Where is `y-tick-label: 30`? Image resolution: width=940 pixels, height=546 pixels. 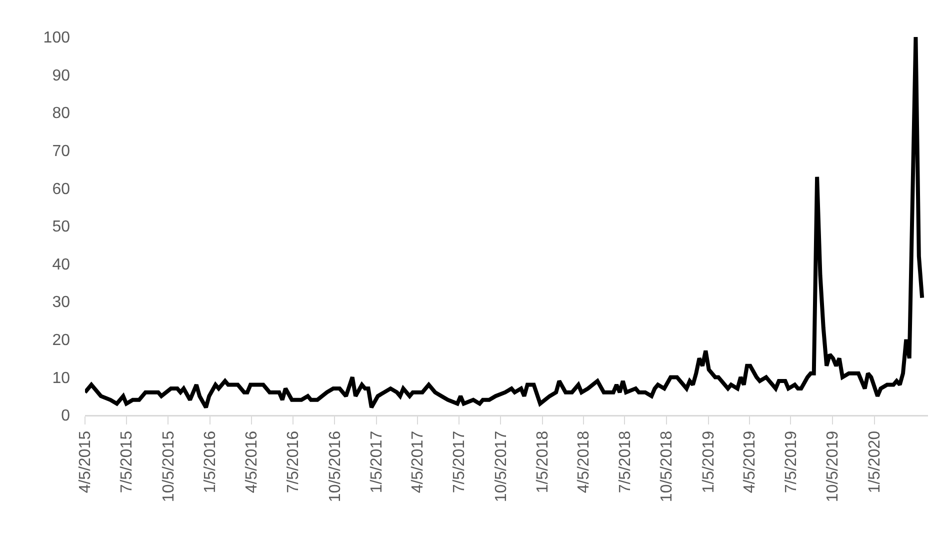 y-tick-label: 30 is located at coordinates (61, 303).